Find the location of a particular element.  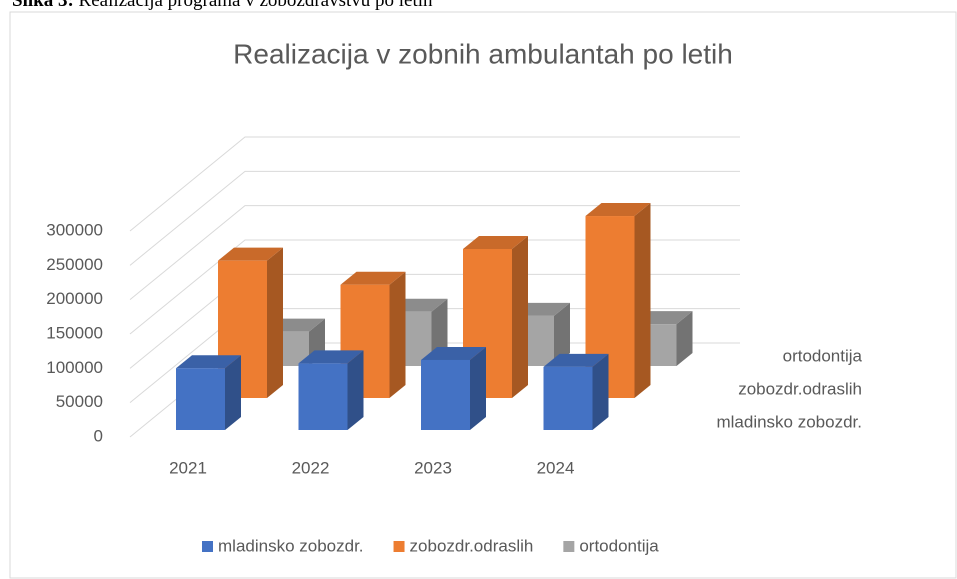

y-tick-label: 150000 is located at coordinates (74, 332).